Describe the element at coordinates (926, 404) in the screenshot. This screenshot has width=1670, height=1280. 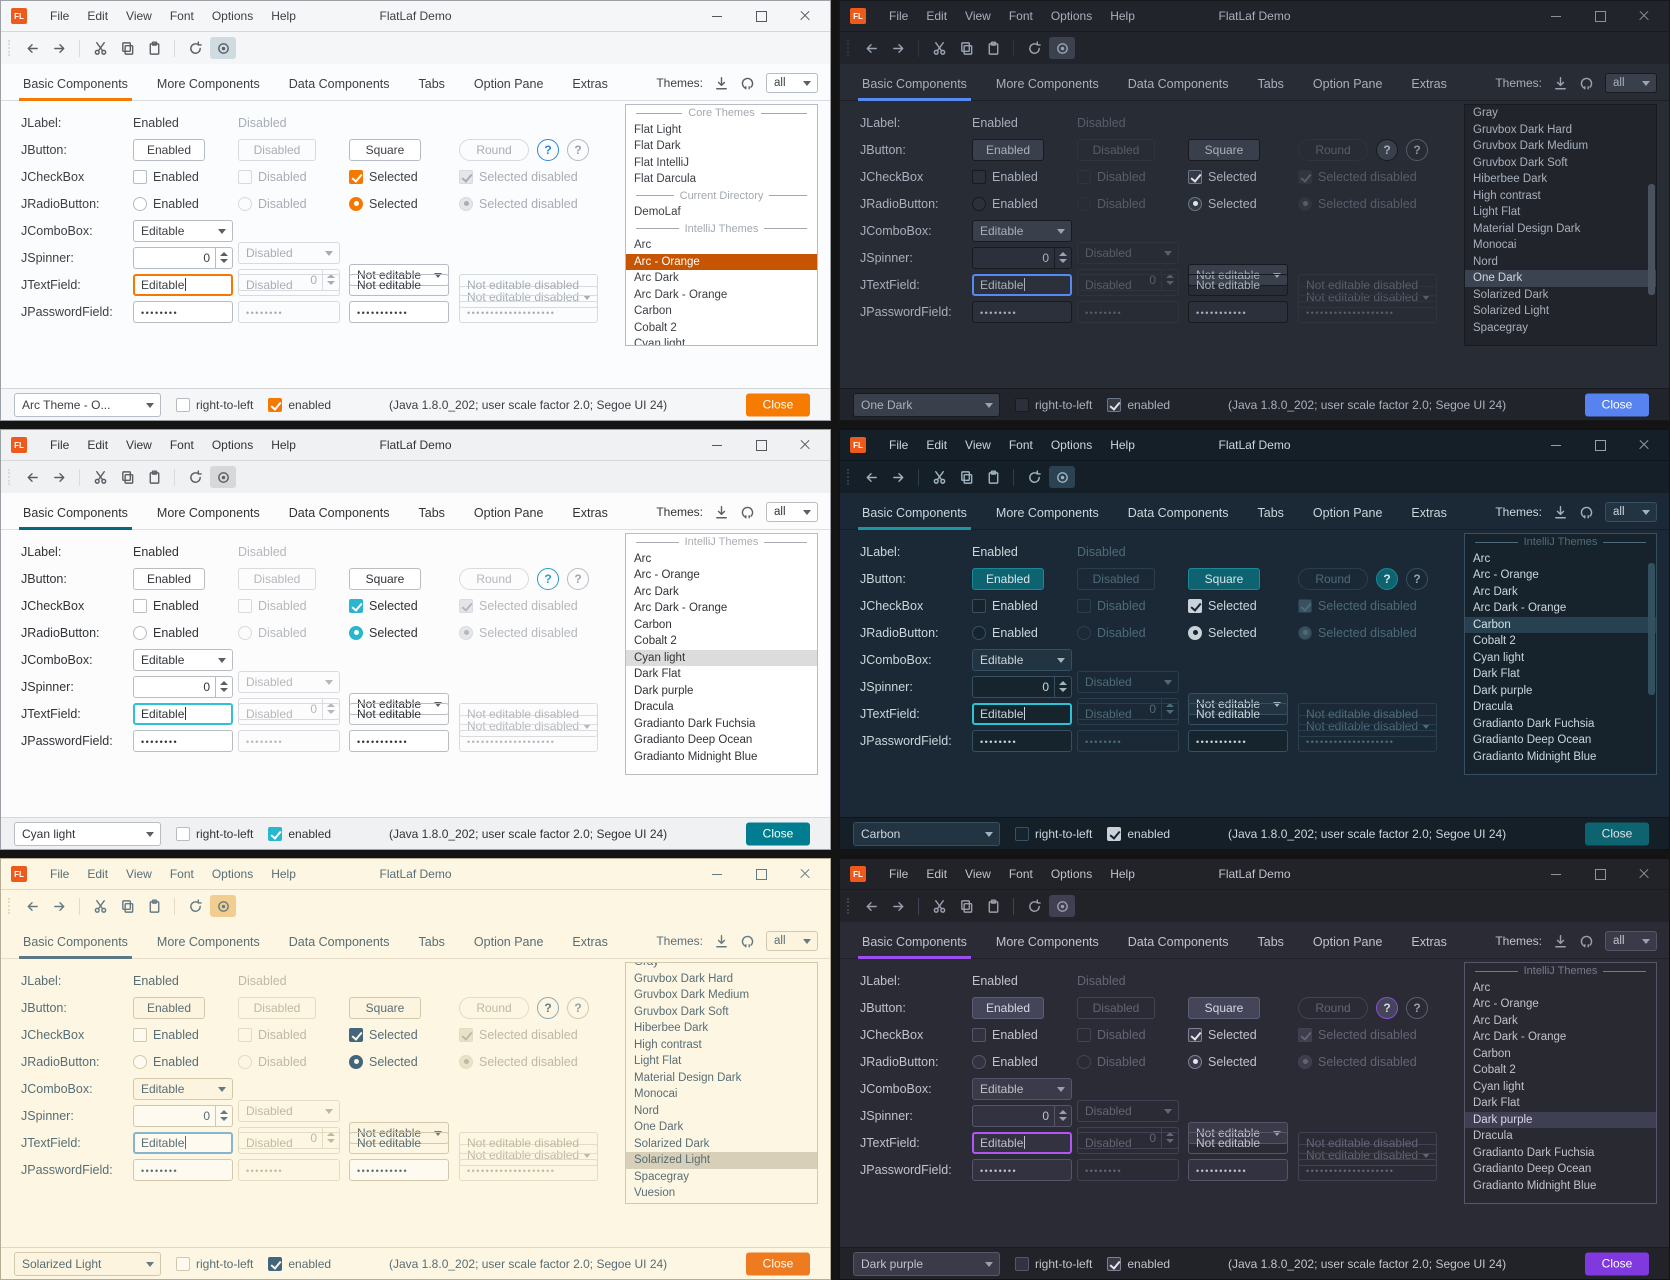
I see `theme-combo: One Dark` at that location.